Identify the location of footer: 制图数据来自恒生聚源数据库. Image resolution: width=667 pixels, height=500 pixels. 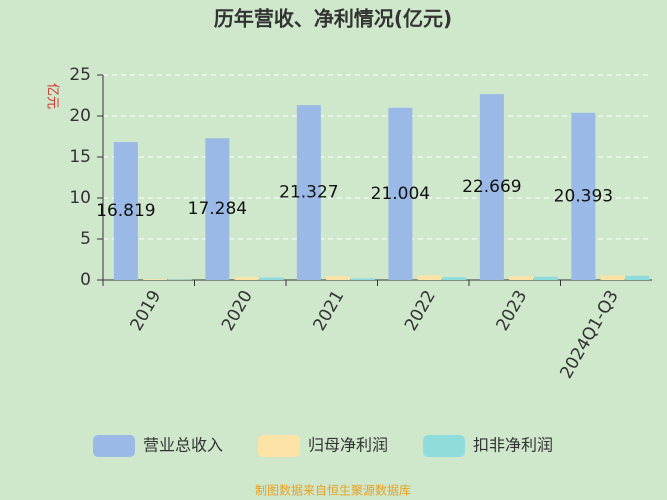
(333, 490).